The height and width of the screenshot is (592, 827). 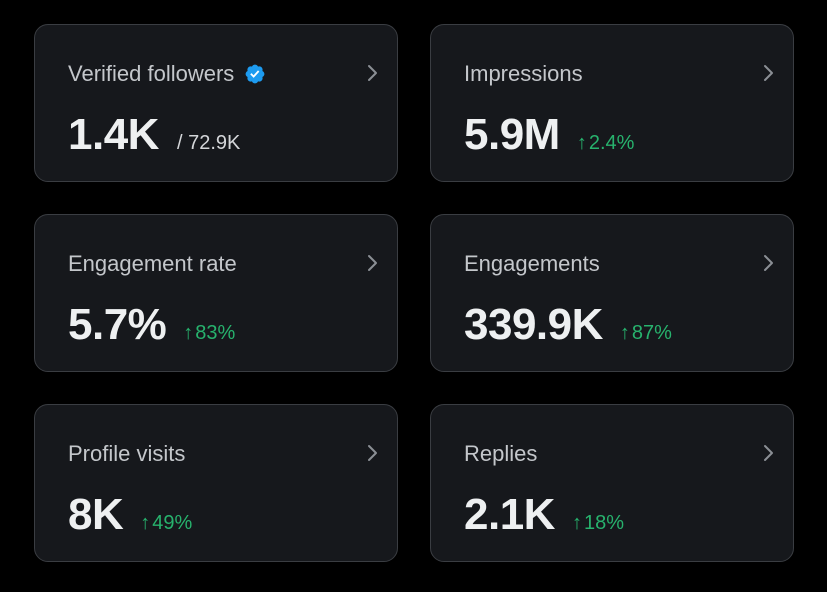 What do you see at coordinates (215, 333) in the screenshot?
I see `metric-delta-value: 83%` at bounding box center [215, 333].